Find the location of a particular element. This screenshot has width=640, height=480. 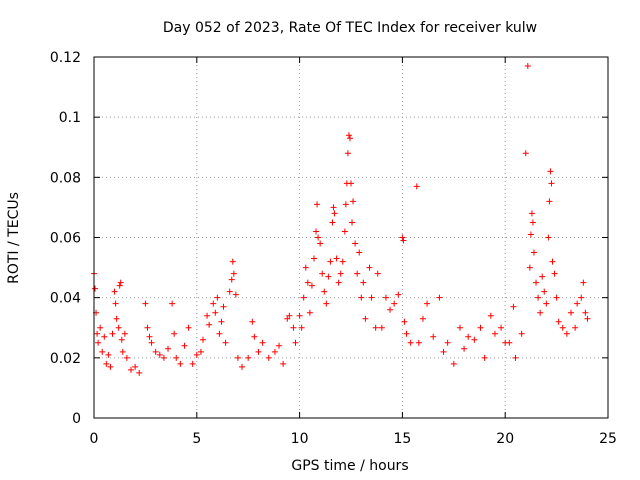

y-tick-label: 0 is located at coordinates (76, 419).